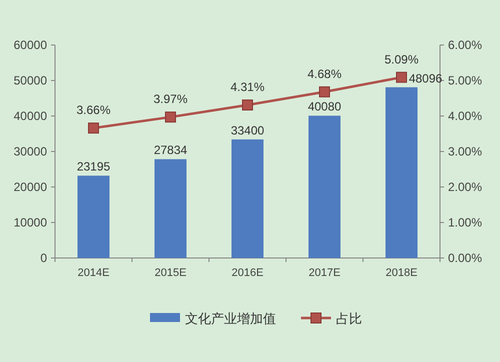 This screenshot has height=362, width=500. Describe the element at coordinates (465, 151) in the screenshot. I see `y2-tick-label: 3.00%` at that location.